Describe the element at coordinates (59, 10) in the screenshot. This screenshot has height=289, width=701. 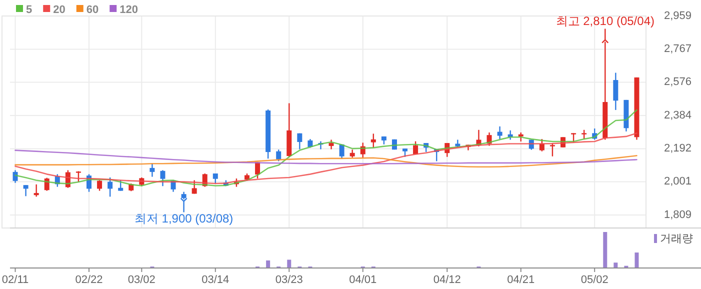
I see `legend-label: 20` at that location.